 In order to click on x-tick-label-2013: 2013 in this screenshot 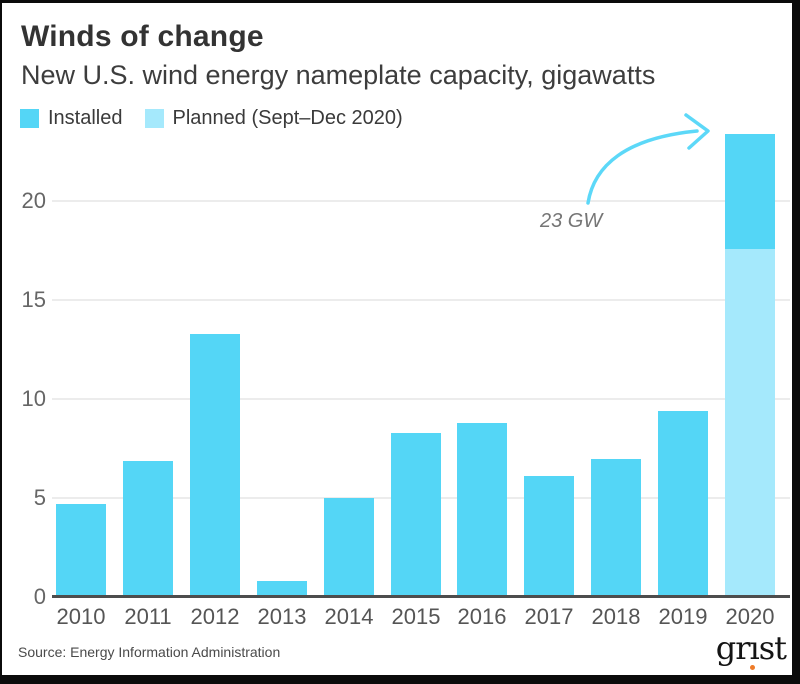, I will do `click(282, 616)`.